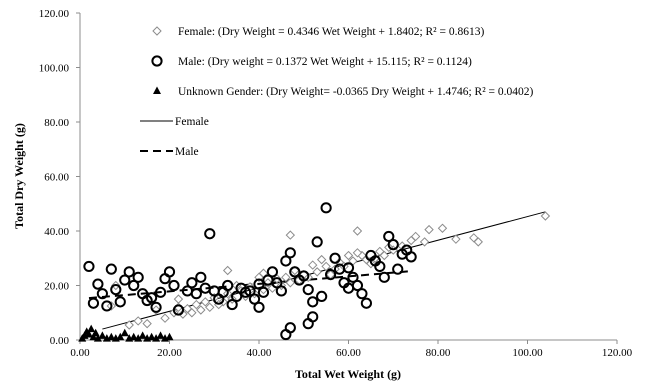 The image size is (647, 388). What do you see at coordinates (527, 353) in the screenshot?
I see `x-tick-label: 100.00` at bounding box center [527, 353].